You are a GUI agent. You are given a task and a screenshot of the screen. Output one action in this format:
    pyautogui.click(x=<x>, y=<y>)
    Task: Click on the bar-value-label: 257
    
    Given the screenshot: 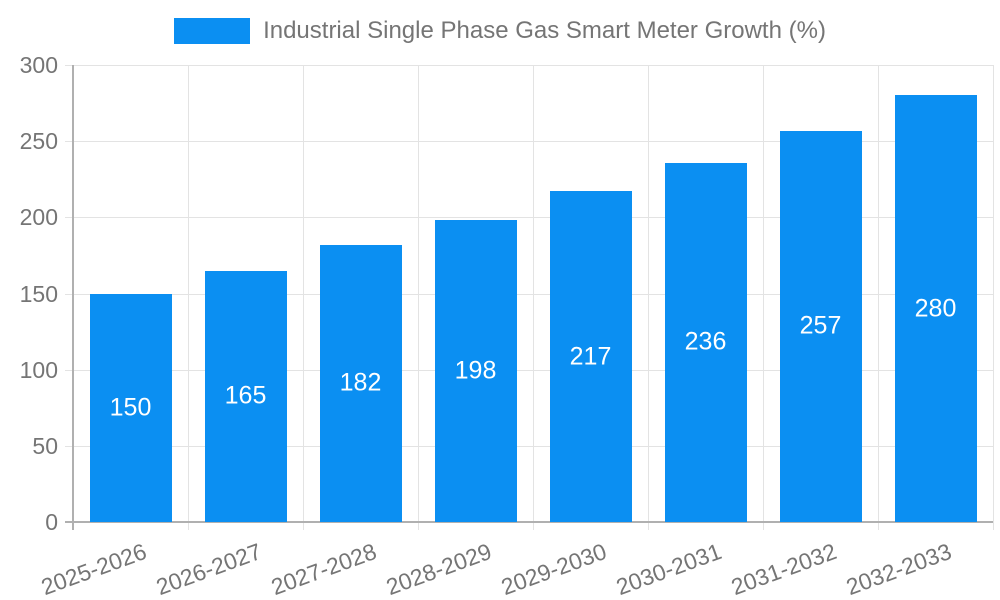 What is the action you would take?
    pyautogui.click(x=820, y=325)
    